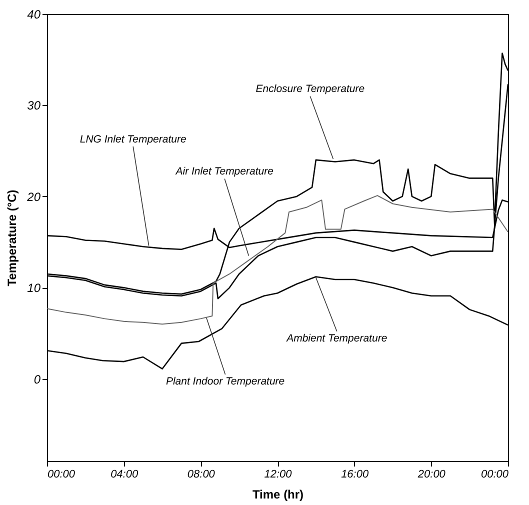 This screenshot has height=505, width=529. I want to click on annotation: Air Inlet Temperature, so click(224, 172).